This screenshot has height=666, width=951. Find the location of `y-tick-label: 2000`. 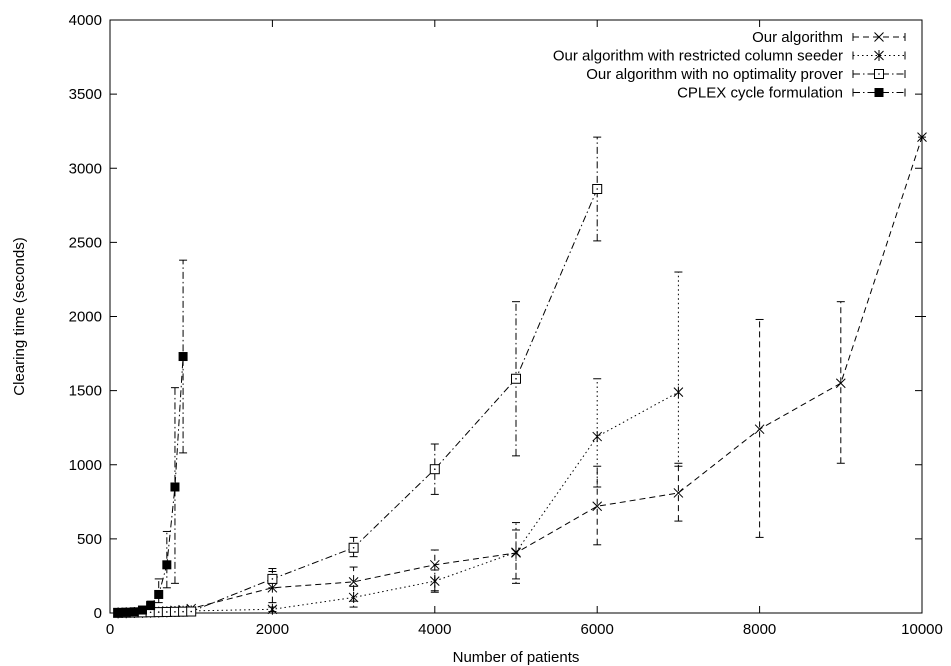

y-tick-label: 2000 is located at coordinates (85, 317).